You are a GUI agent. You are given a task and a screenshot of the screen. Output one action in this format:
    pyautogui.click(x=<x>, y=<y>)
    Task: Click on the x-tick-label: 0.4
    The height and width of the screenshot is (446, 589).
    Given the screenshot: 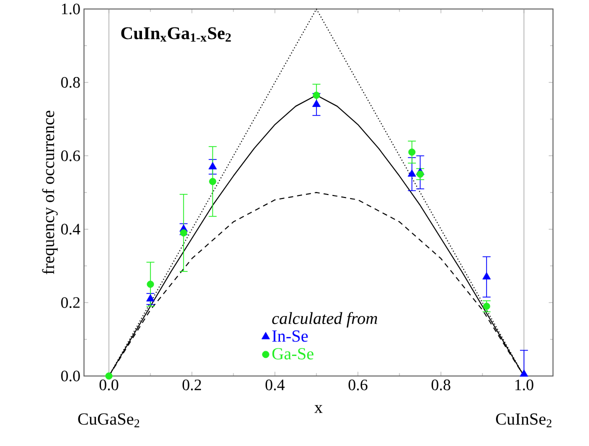 What is the action you would take?
    pyautogui.click(x=275, y=385)
    